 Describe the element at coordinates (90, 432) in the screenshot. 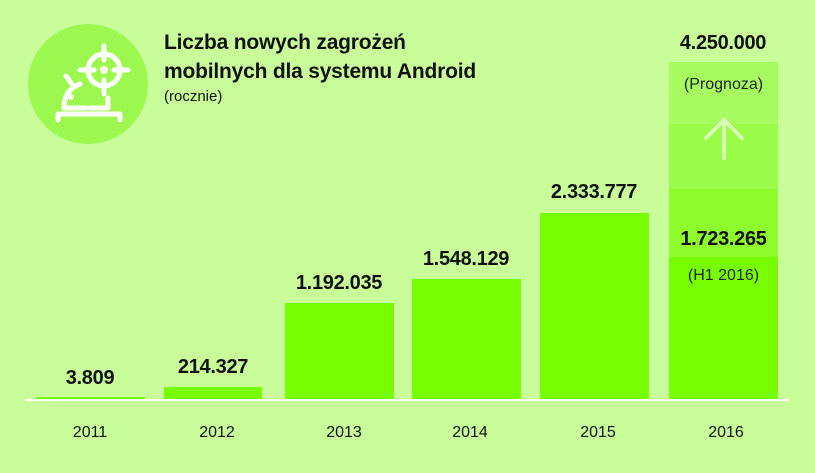

I see `x-label-2011: 2011` at that location.